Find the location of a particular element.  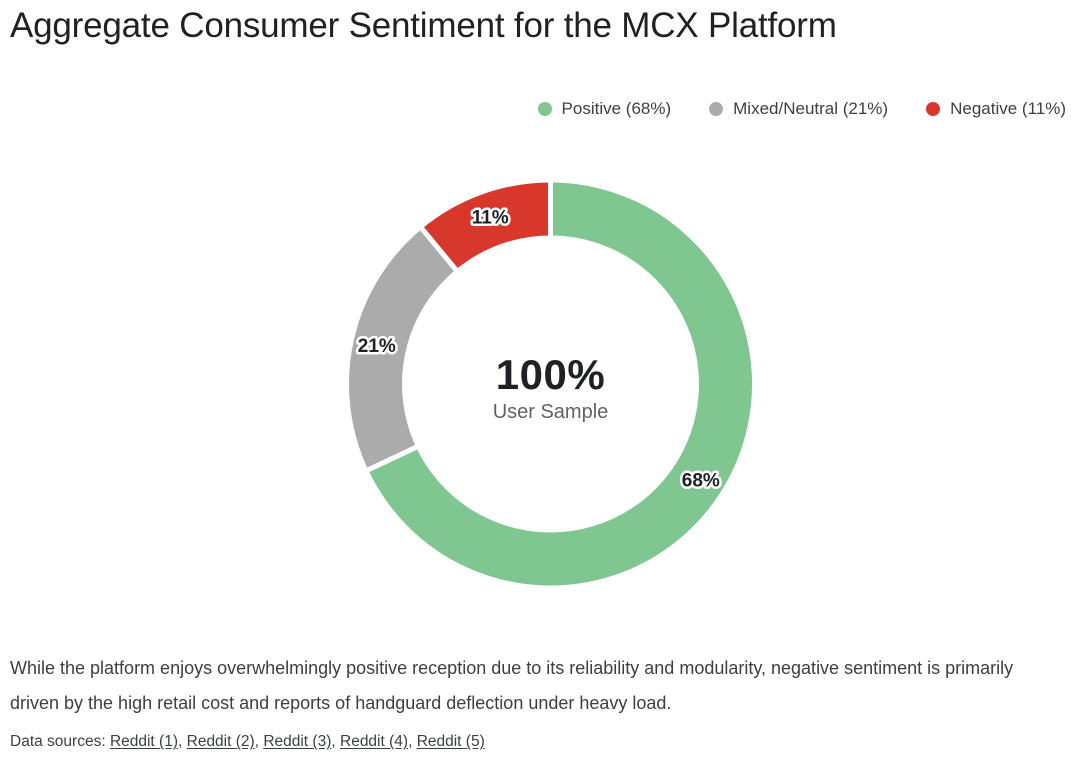

legend-item-negative: Negative (11%) is located at coordinates (996, 109).